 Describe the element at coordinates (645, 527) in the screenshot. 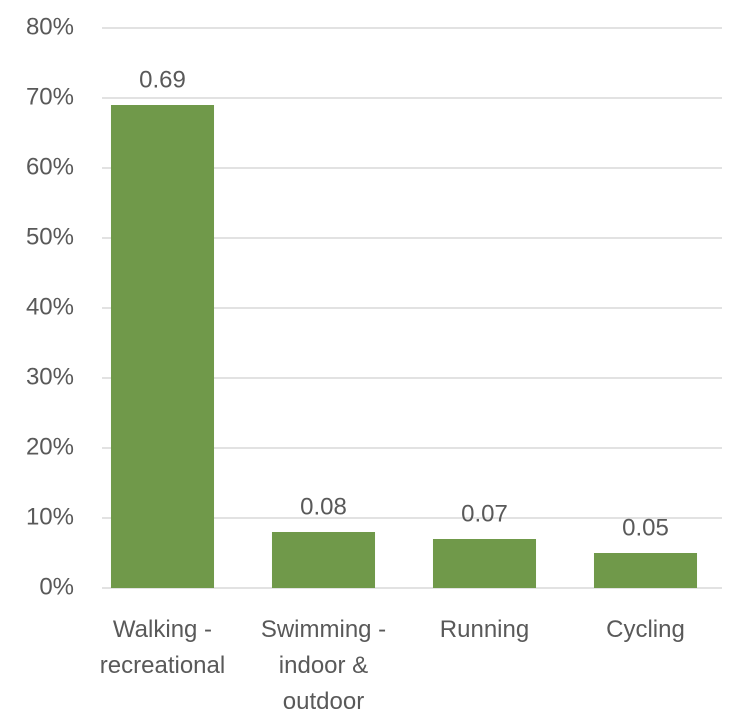

I see `data-label: 0.05` at that location.